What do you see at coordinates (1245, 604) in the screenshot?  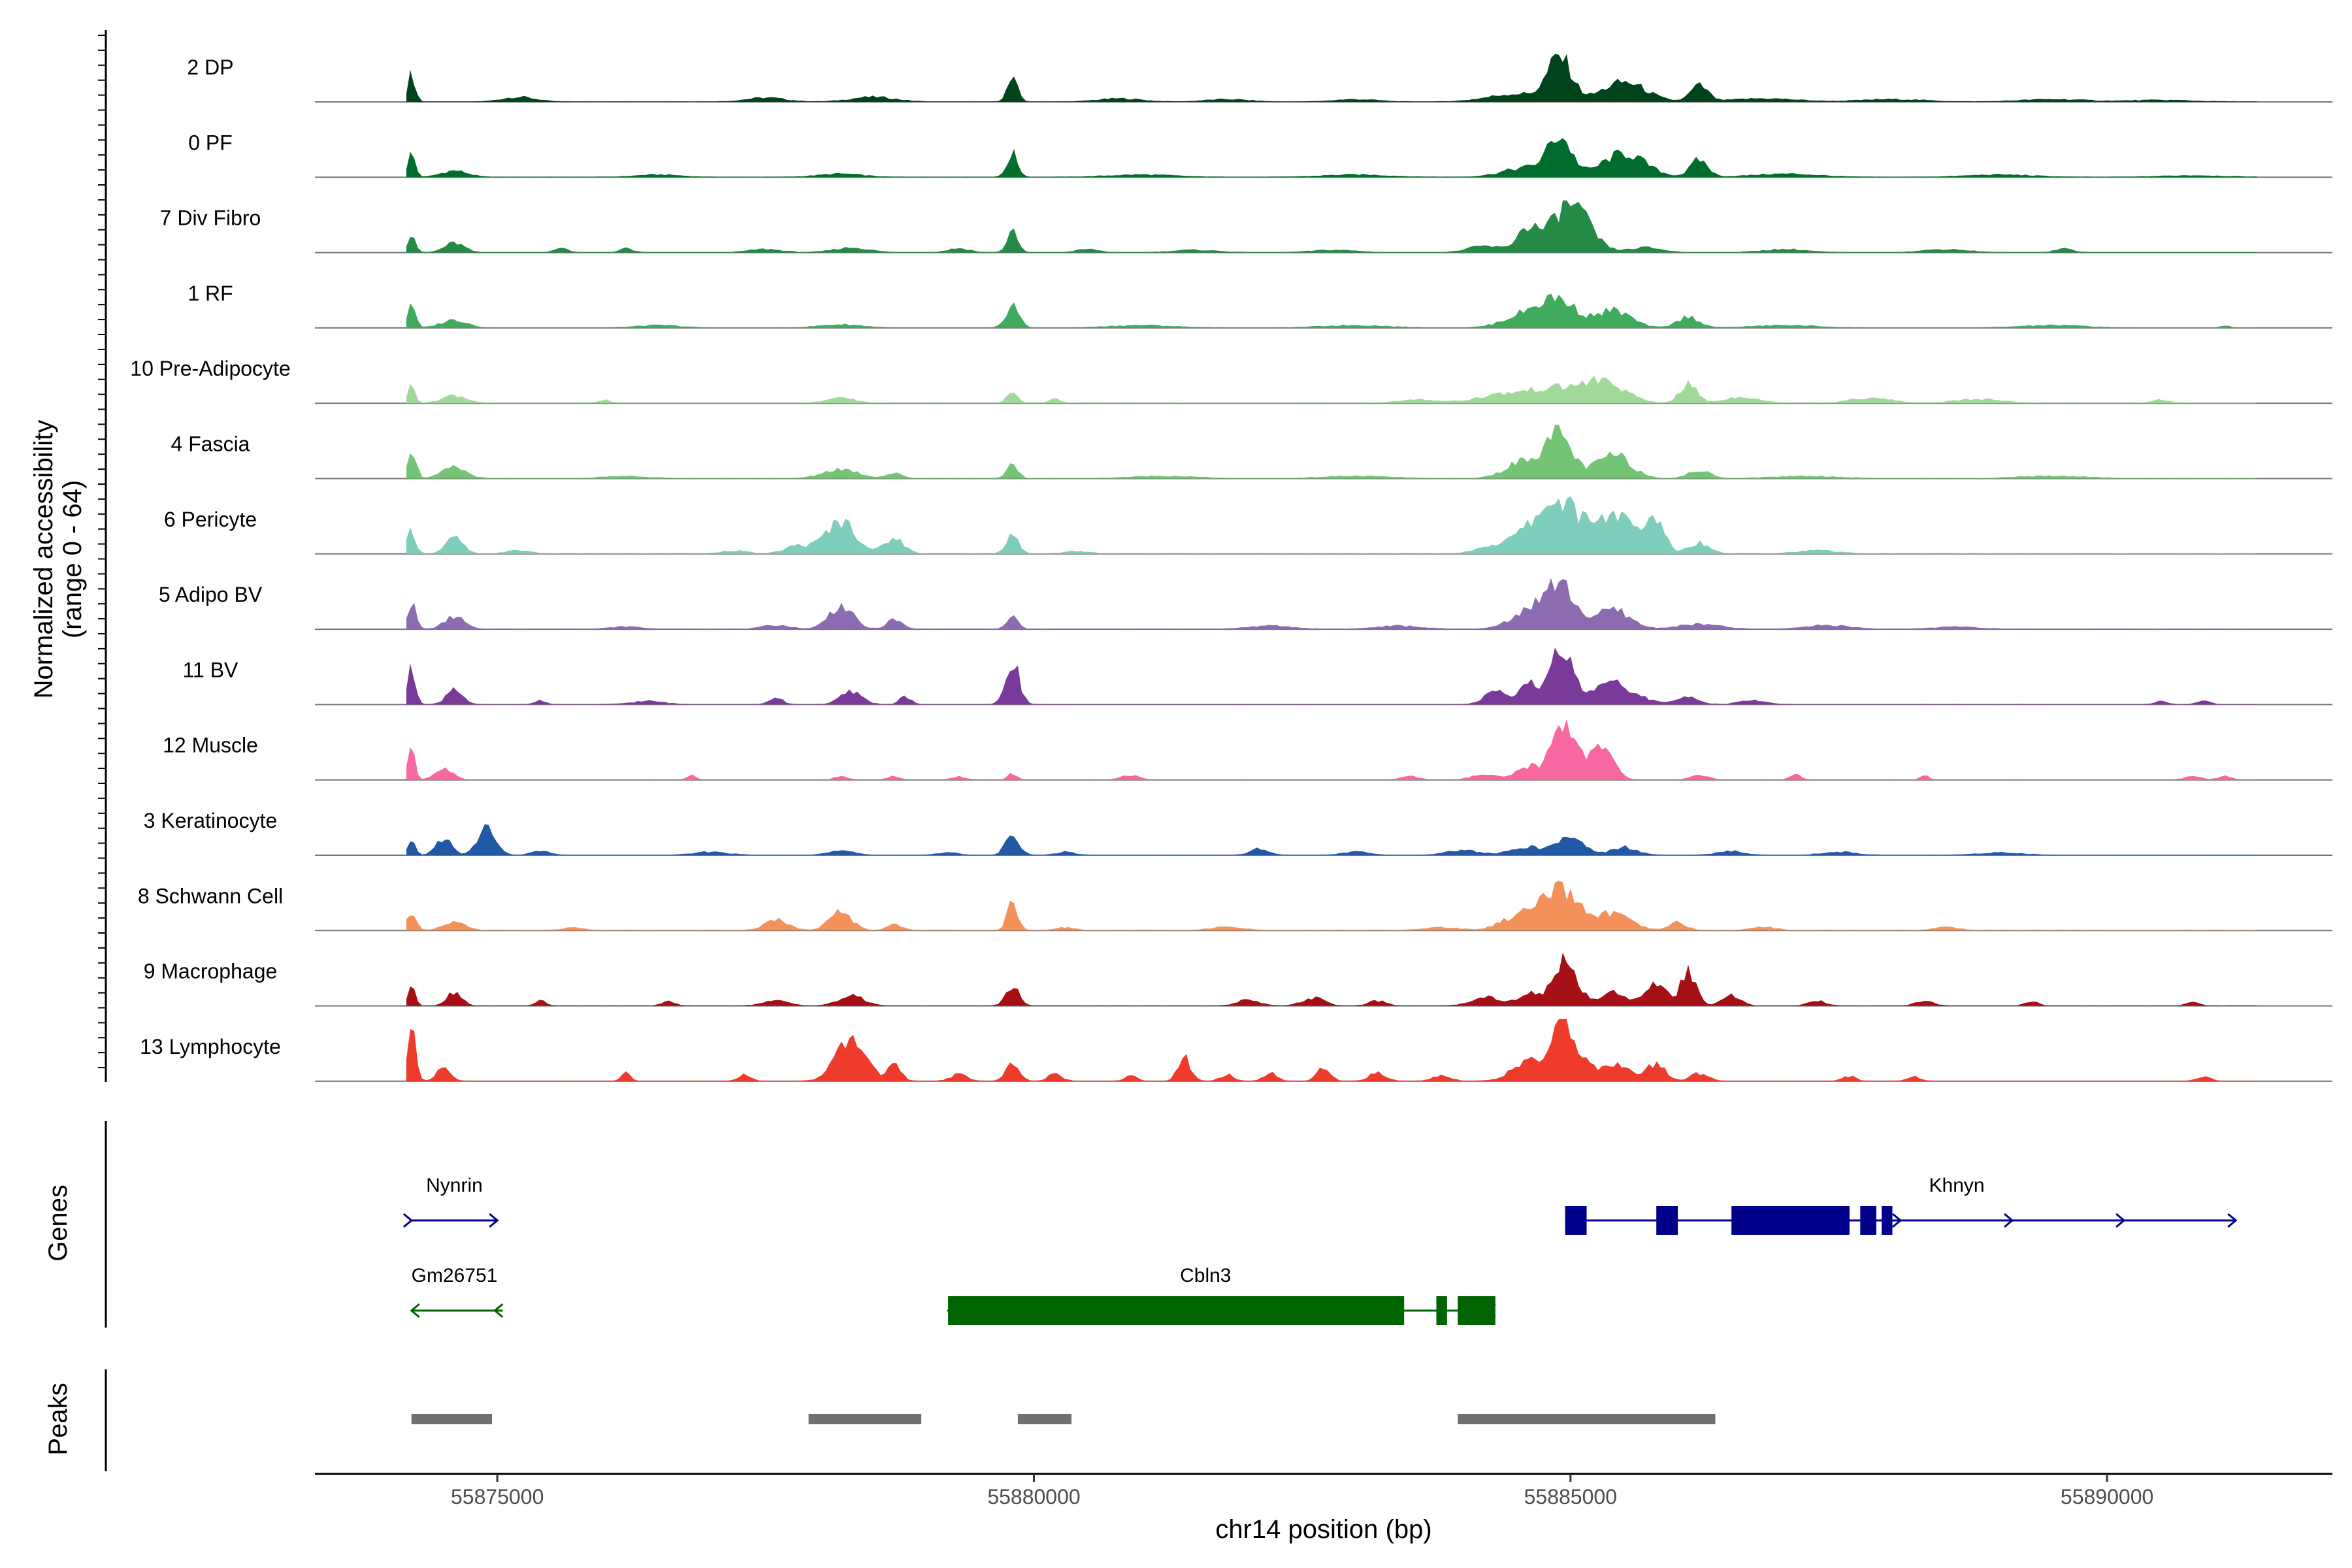 I see `track-5-adipo-bv: 5 Adipo BV` at bounding box center [1245, 604].